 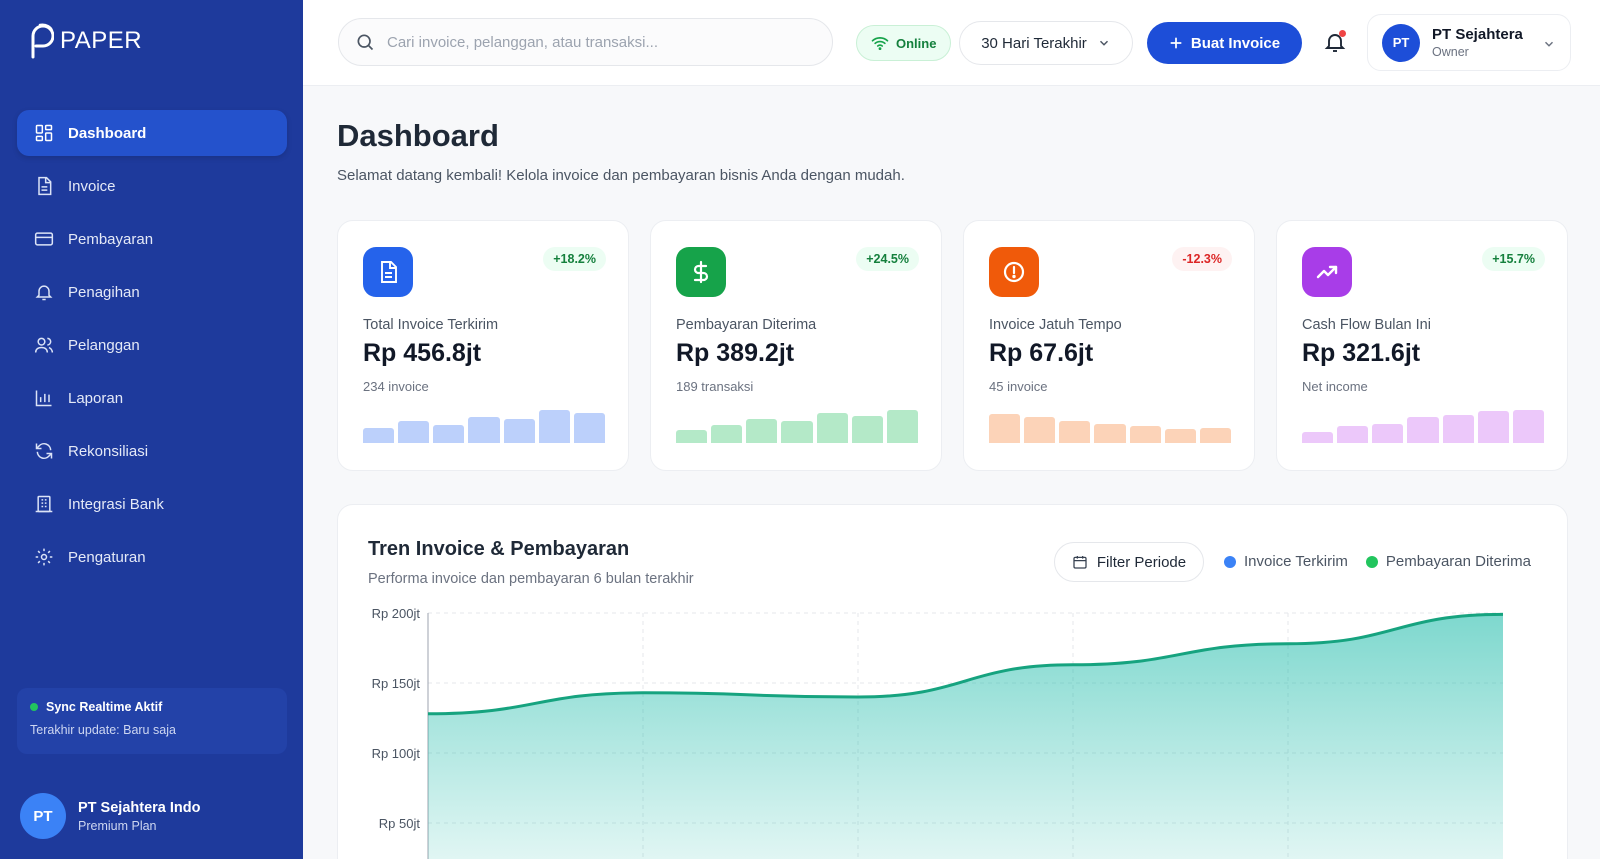 I want to click on y-tick-label: Rp 200jt, so click(x=396, y=613).